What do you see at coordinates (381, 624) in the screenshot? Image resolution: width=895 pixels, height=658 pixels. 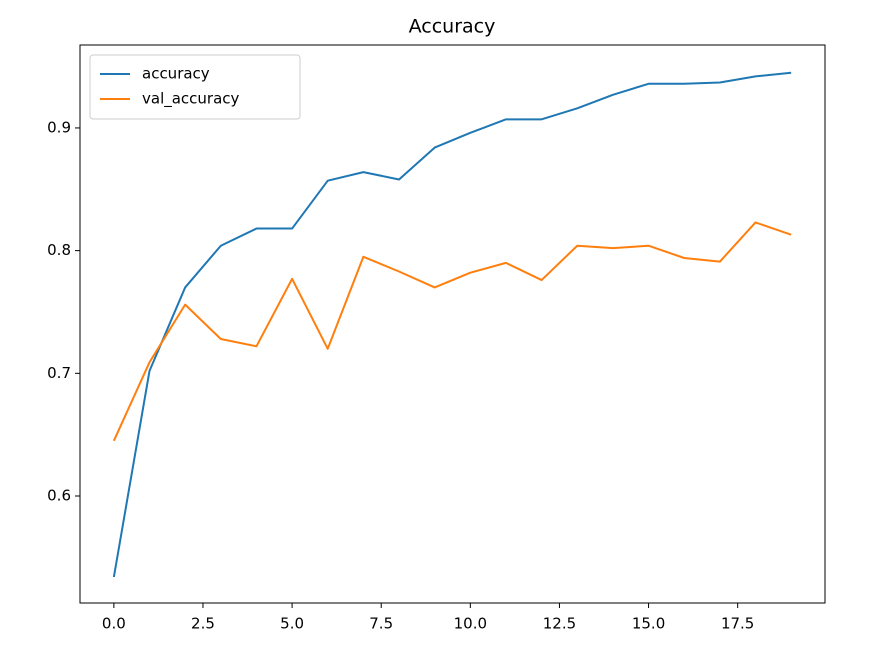 I see `x-tick-label: 7.5` at bounding box center [381, 624].